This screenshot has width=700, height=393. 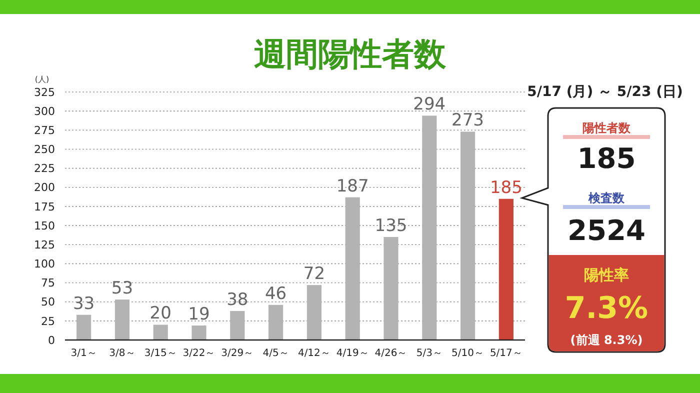 I want to click on data-label: 187, so click(x=352, y=186).